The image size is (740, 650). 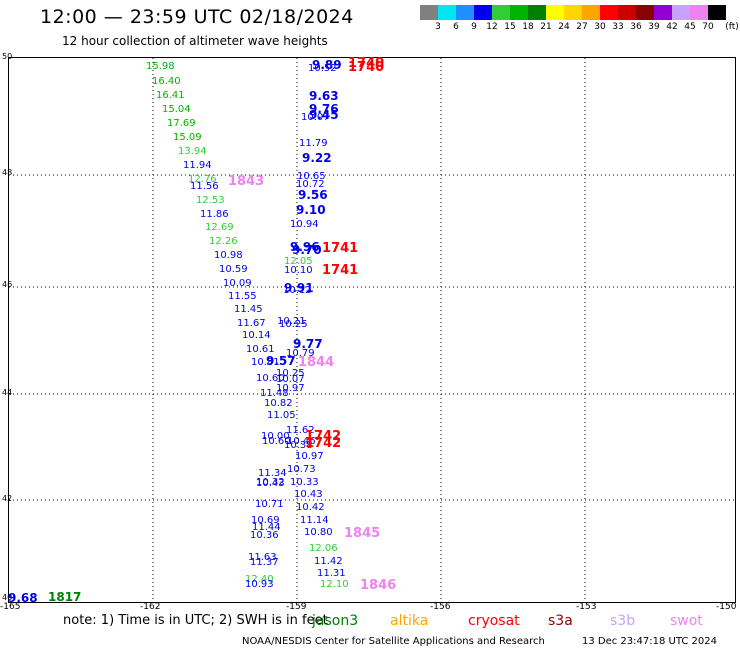 I want to click on swh-value-label: 10.52, so click(x=322, y=68).